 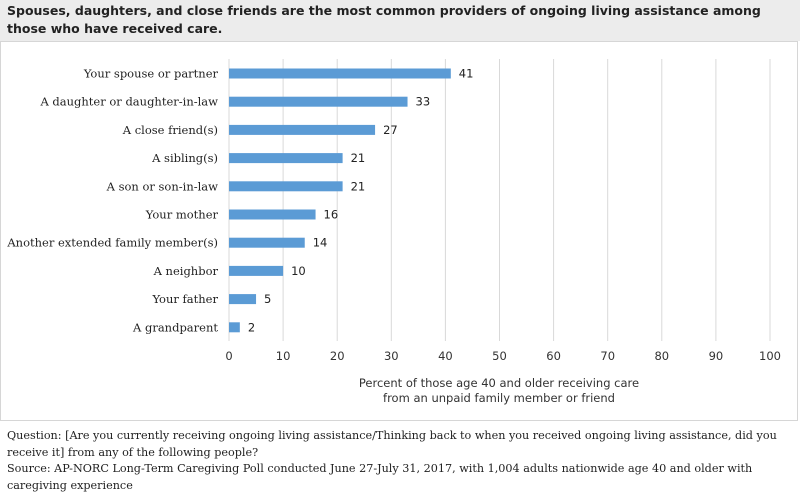 I want to click on x-tick-label: 90, so click(x=716, y=356).